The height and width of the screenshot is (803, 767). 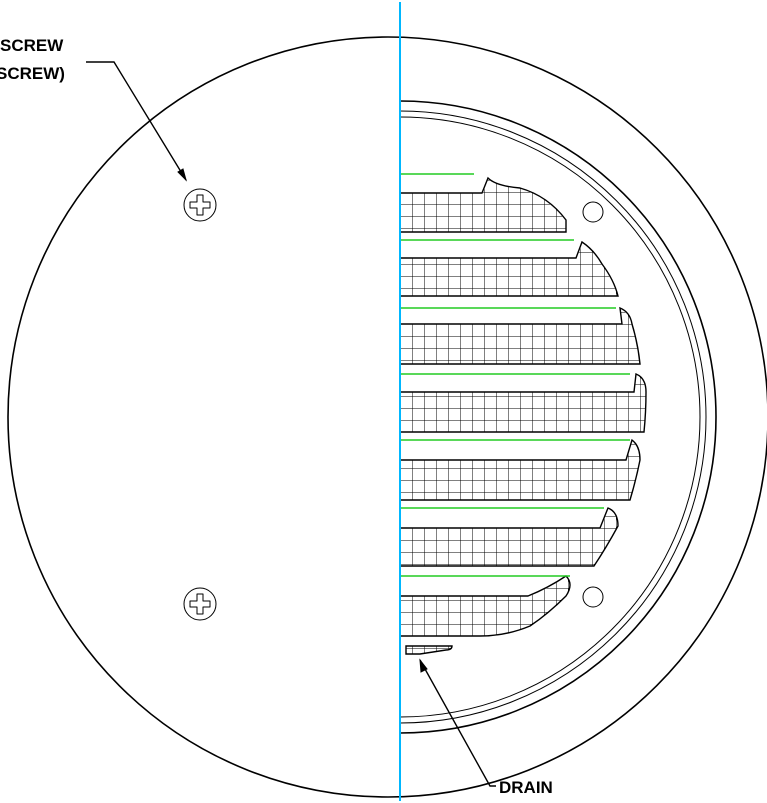 What do you see at coordinates (136, 121) in the screenshot?
I see `screw-leader-line` at bounding box center [136, 121].